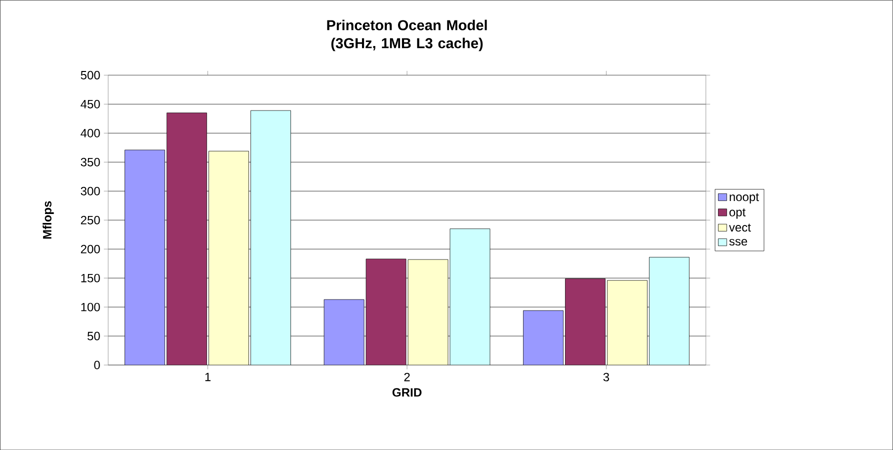 Image resolution: width=893 pixels, height=450 pixels. I want to click on y-tick-label: 500, so click(90, 75).